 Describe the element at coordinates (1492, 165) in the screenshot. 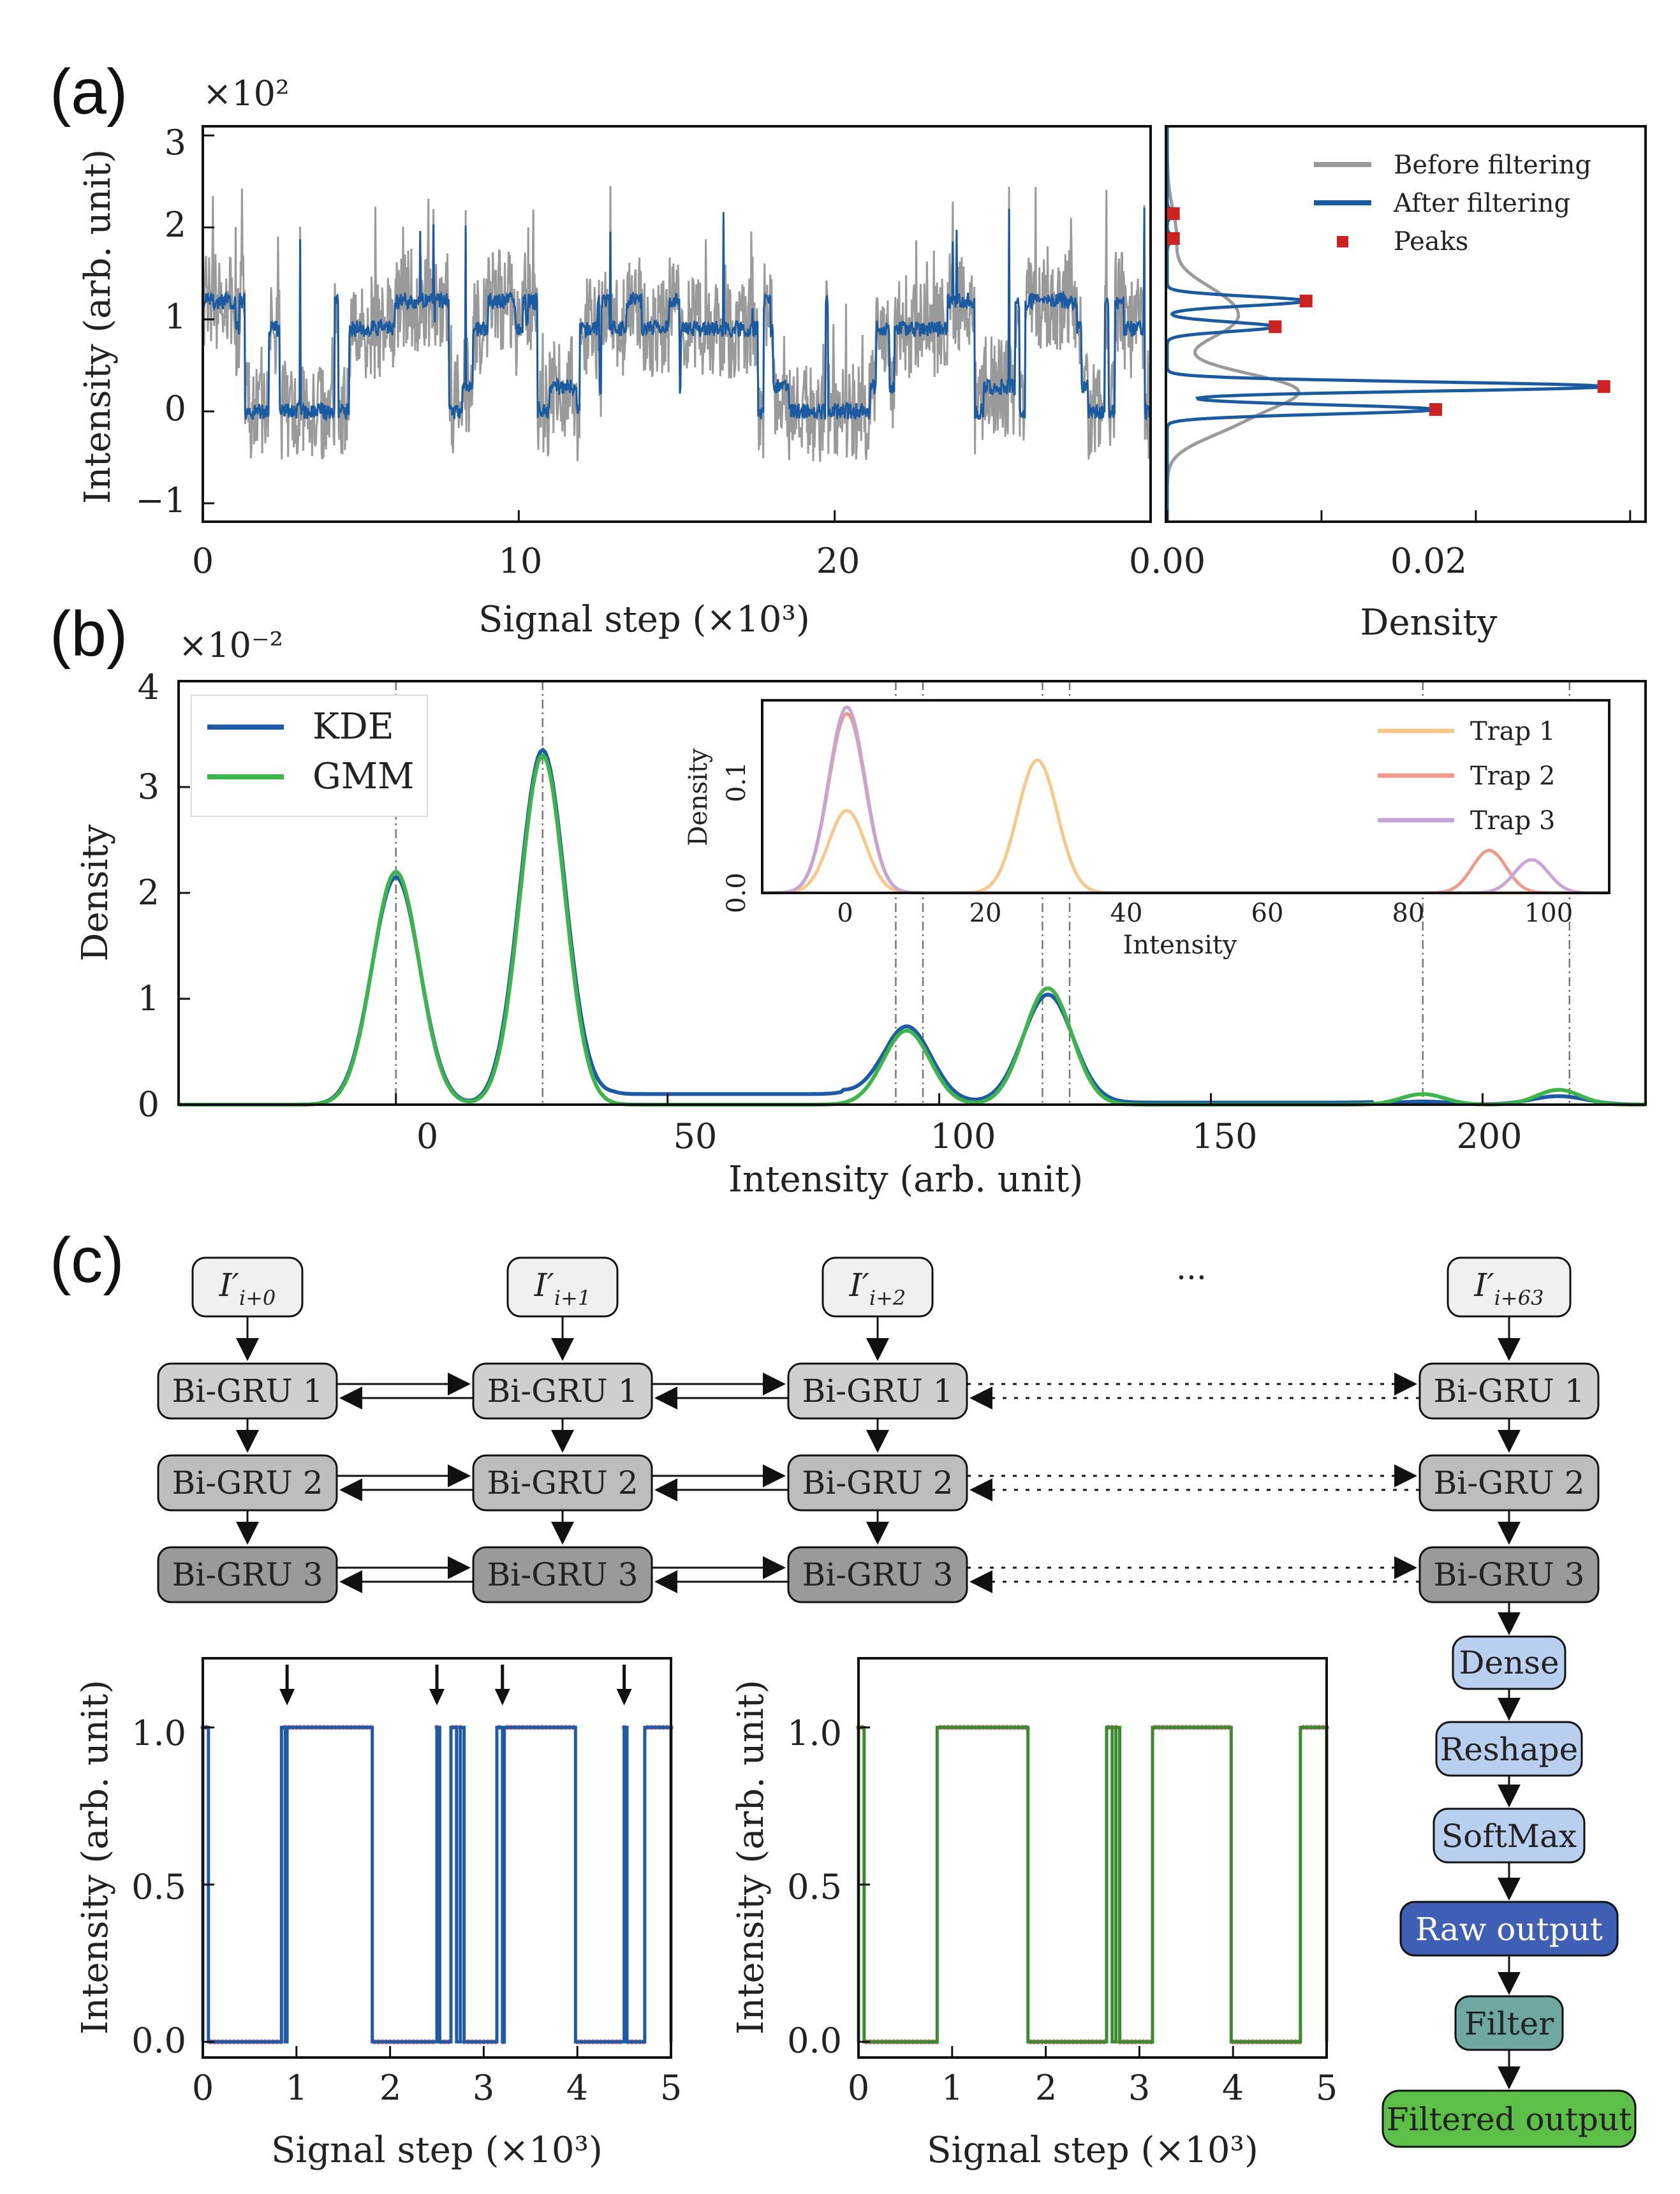

I see `legend-before-label: Before filtering` at that location.